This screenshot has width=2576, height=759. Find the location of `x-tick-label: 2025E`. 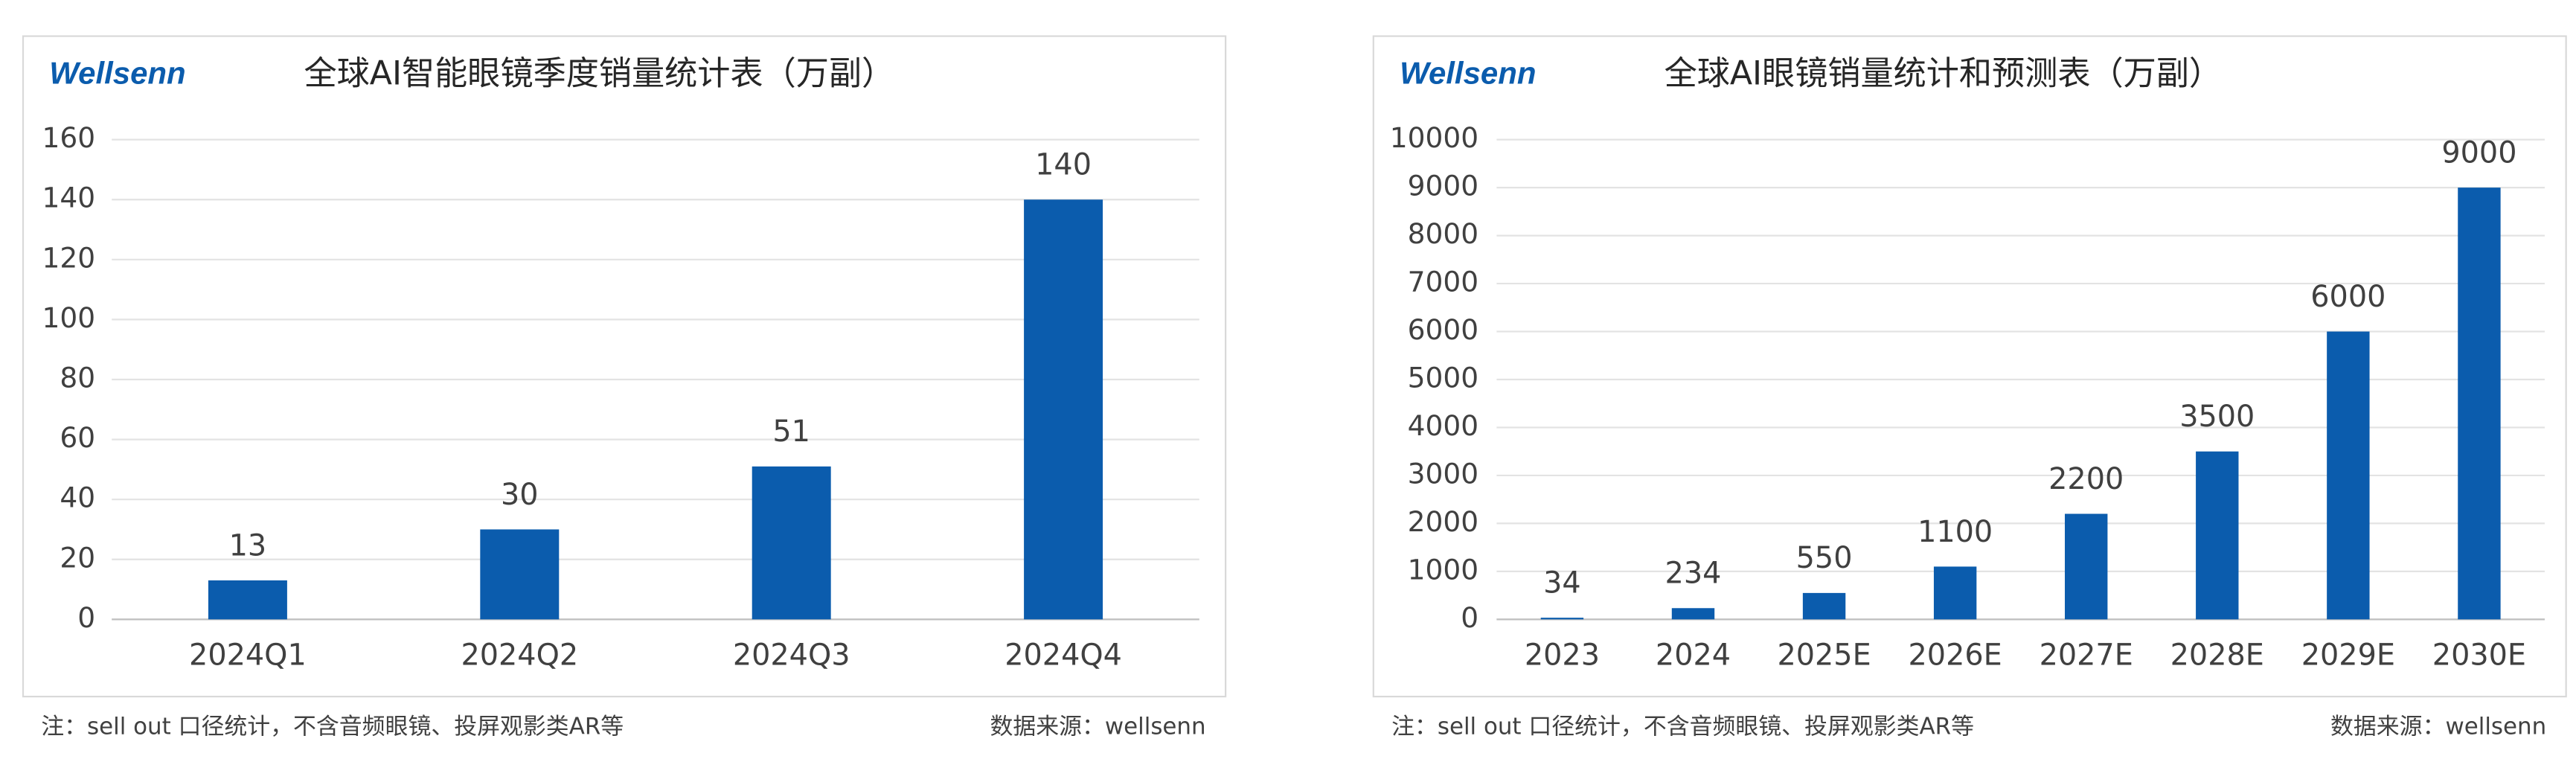

x-tick-label: 2025E is located at coordinates (1824, 655).